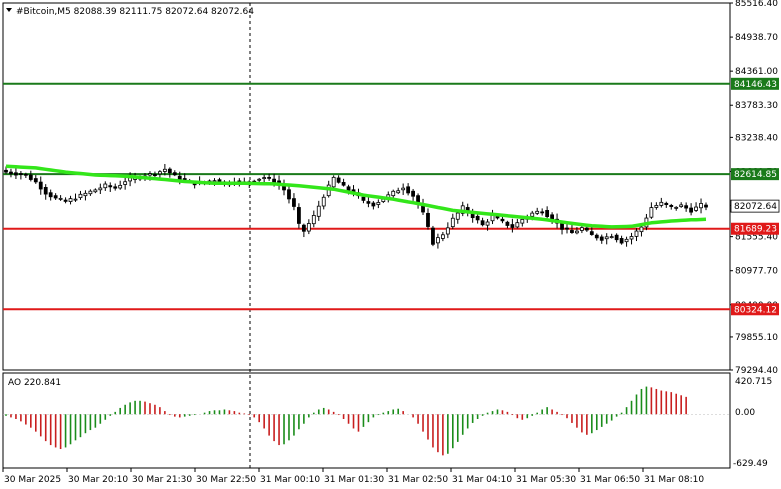 This screenshot has width=781, height=489. I want to click on price-tick-label: 83783.30, so click(756, 106).